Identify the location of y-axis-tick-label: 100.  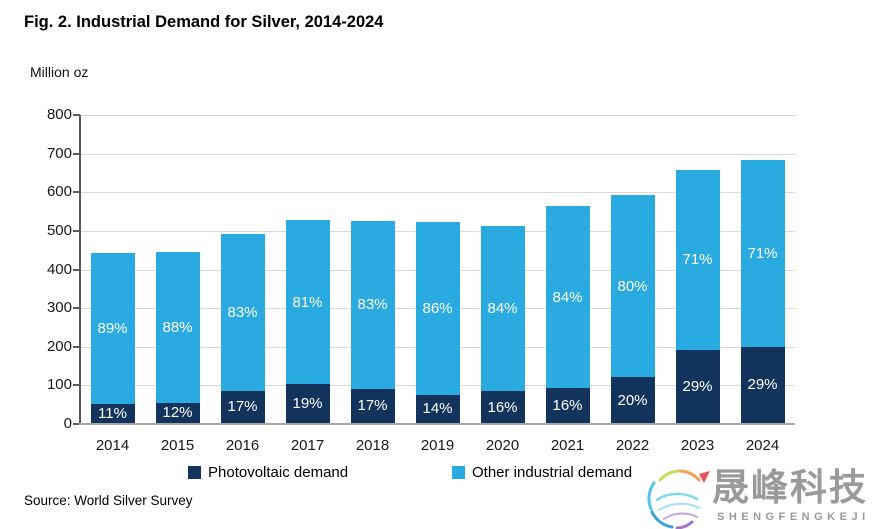
(59, 385).